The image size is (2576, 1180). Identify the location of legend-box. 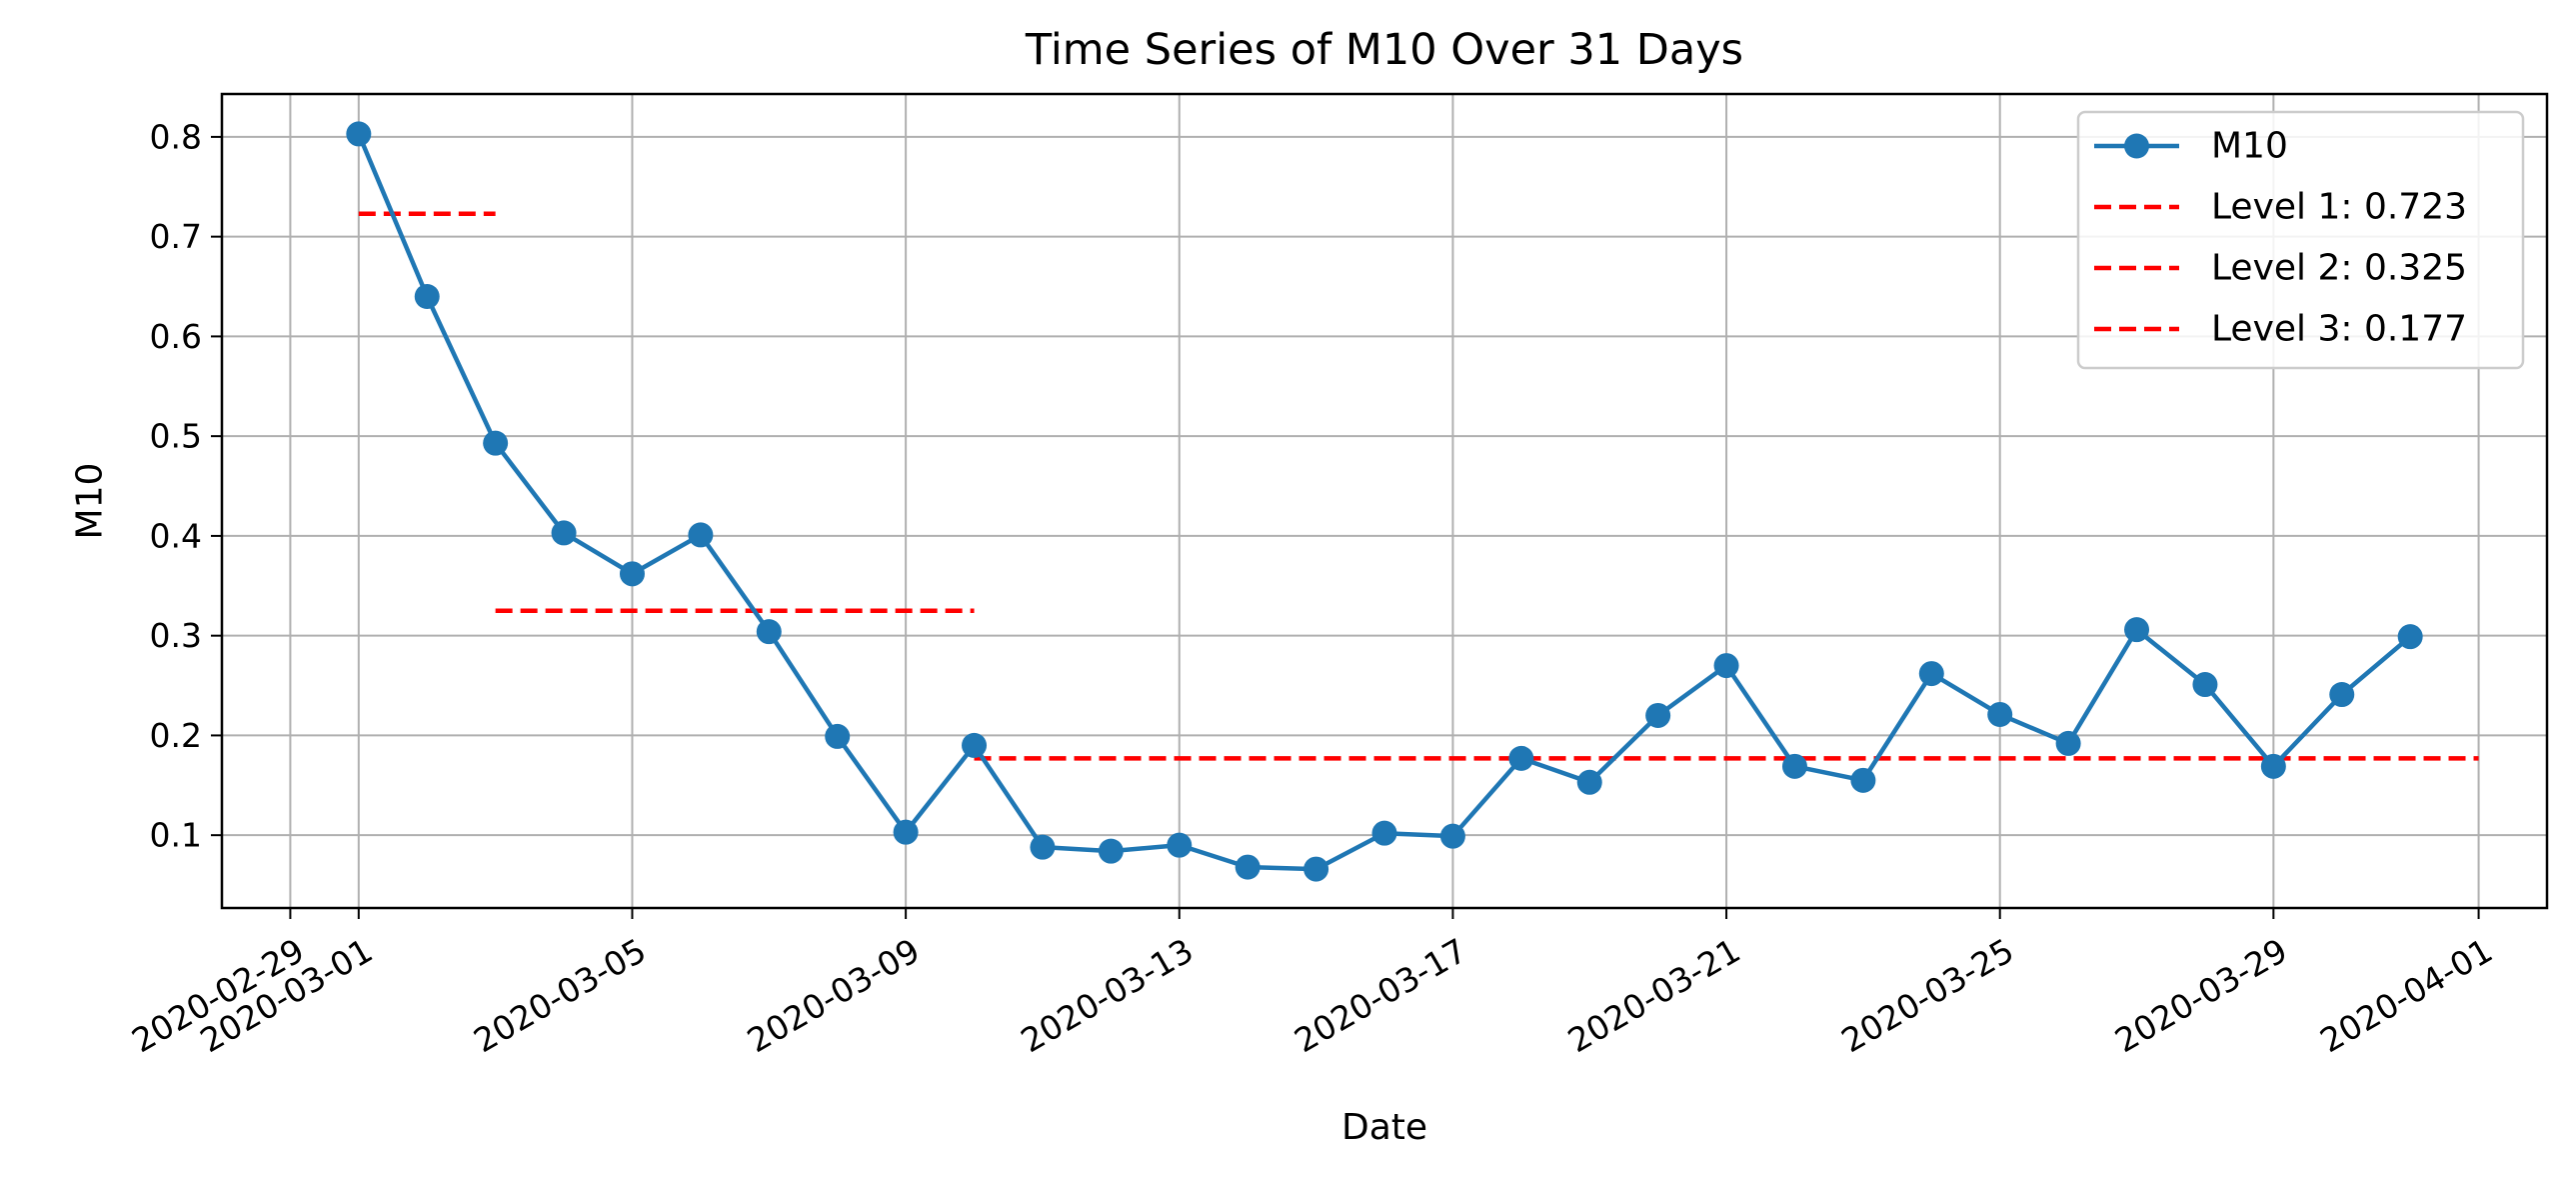
(2300, 240).